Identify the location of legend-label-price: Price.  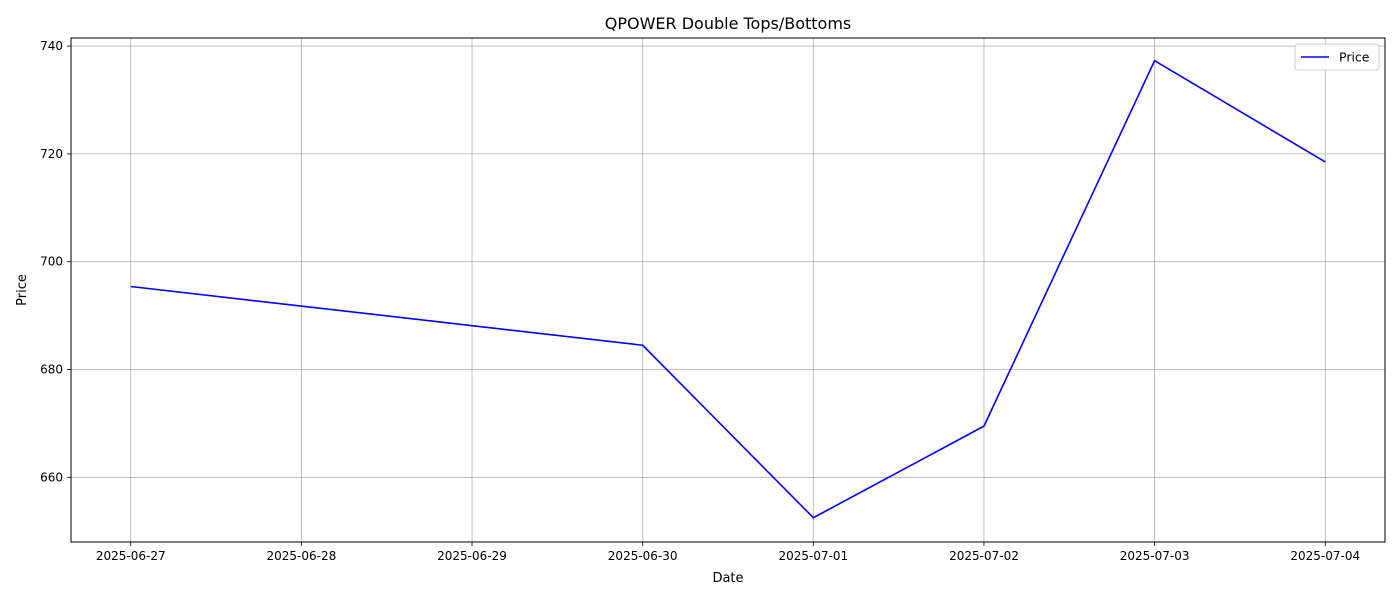
(1354, 57).